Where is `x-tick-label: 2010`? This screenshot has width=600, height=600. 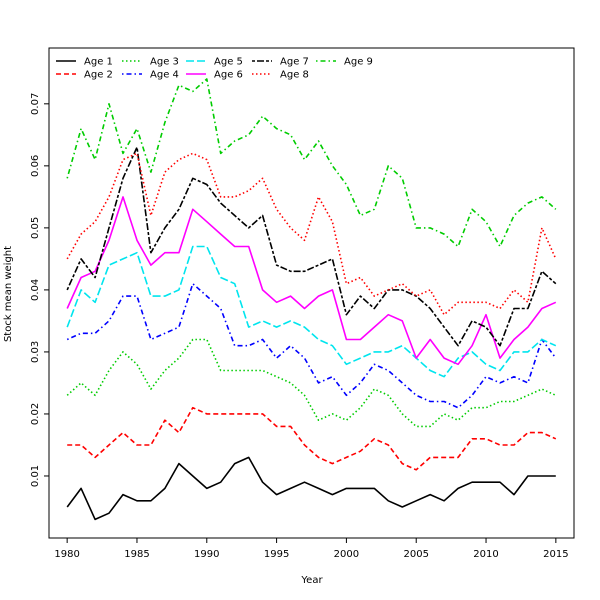 x-tick-label: 2010 is located at coordinates (485, 554).